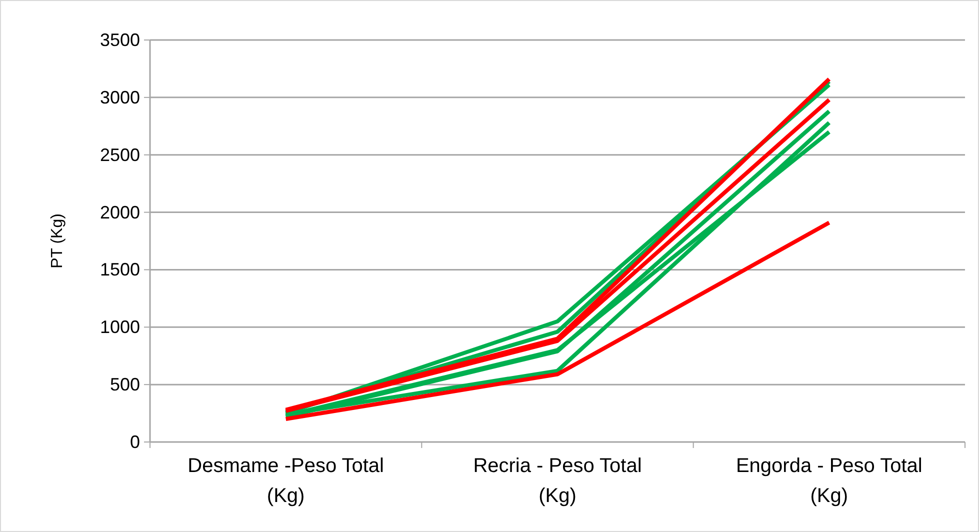 This screenshot has height=532, width=979. Describe the element at coordinates (125, 384) in the screenshot. I see `y-tick-label: 500` at that location.